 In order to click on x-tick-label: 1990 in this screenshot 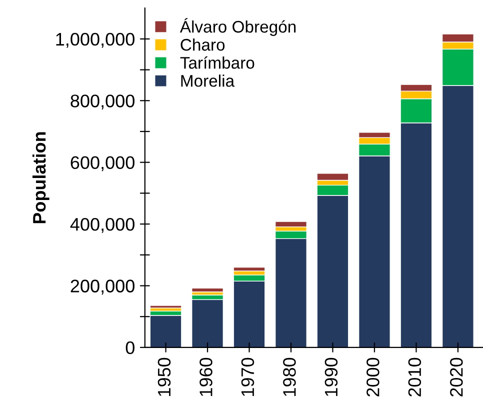, I will do `click(331, 377)`.